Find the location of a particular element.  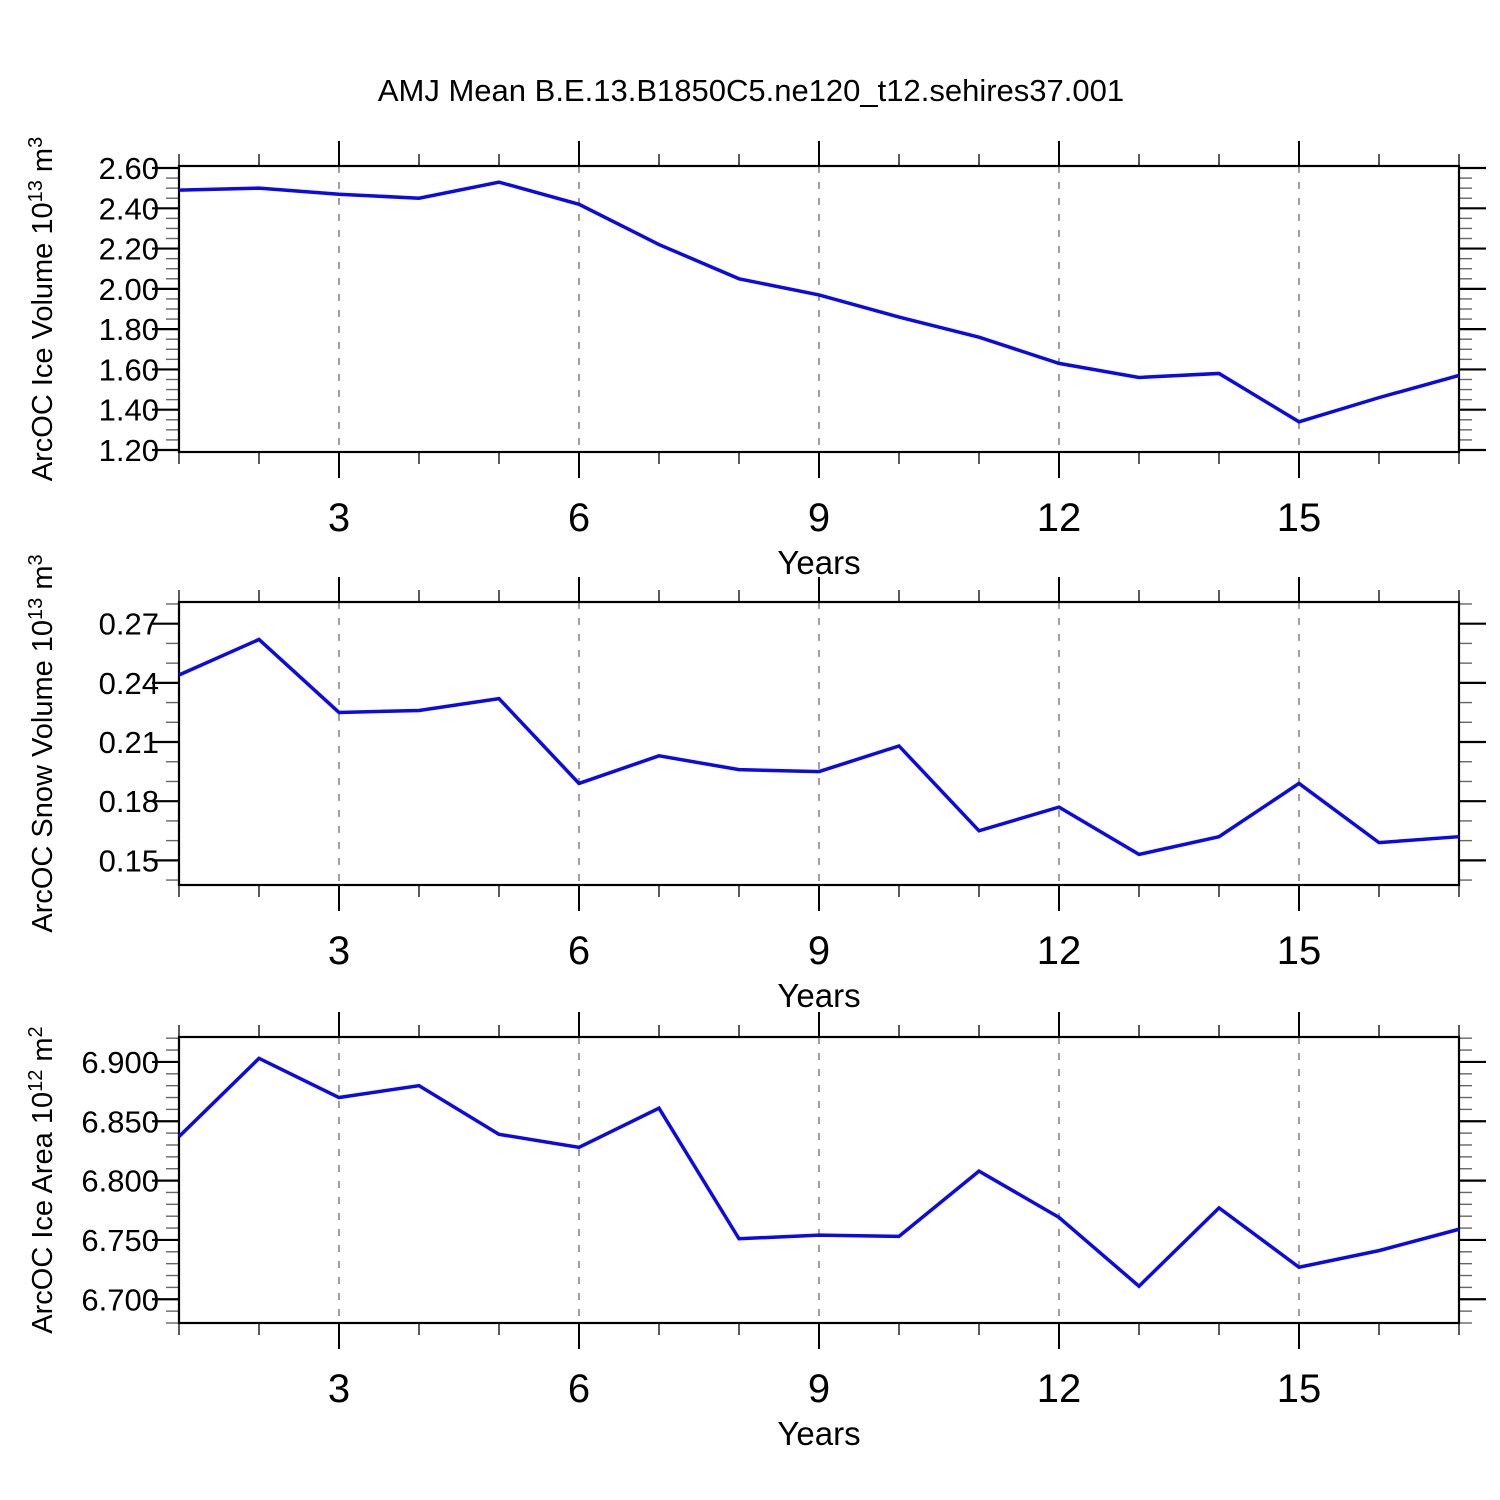

y-tick-label: 1.80 is located at coordinates (129, 329).